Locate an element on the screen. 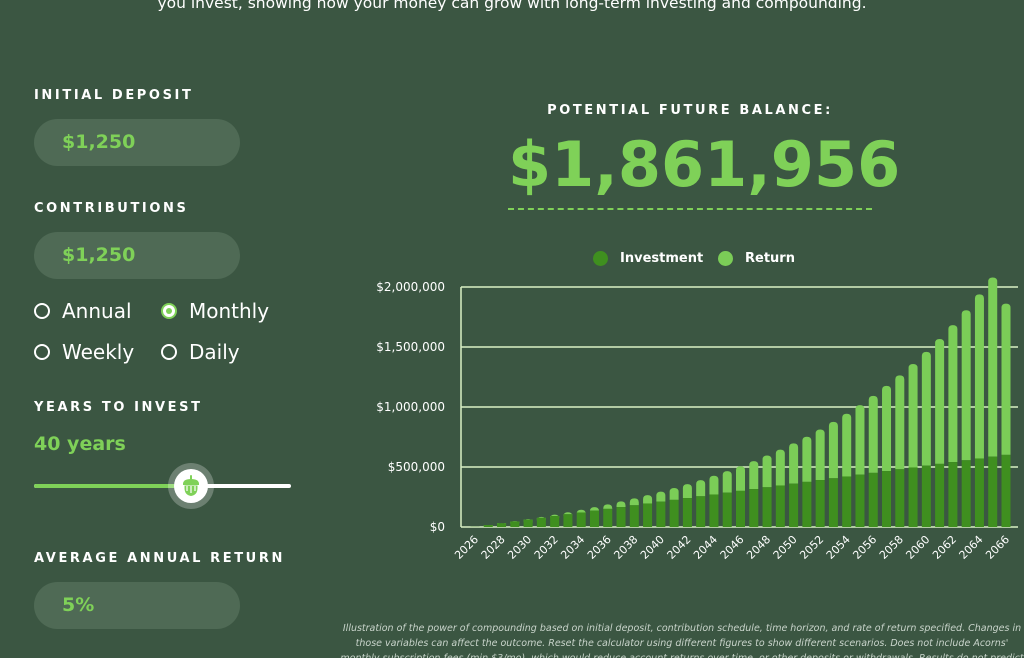 Image resolution: width=1024 pixels, height=658 pixels. x-tick-label: 2062 is located at coordinates (944, 547).